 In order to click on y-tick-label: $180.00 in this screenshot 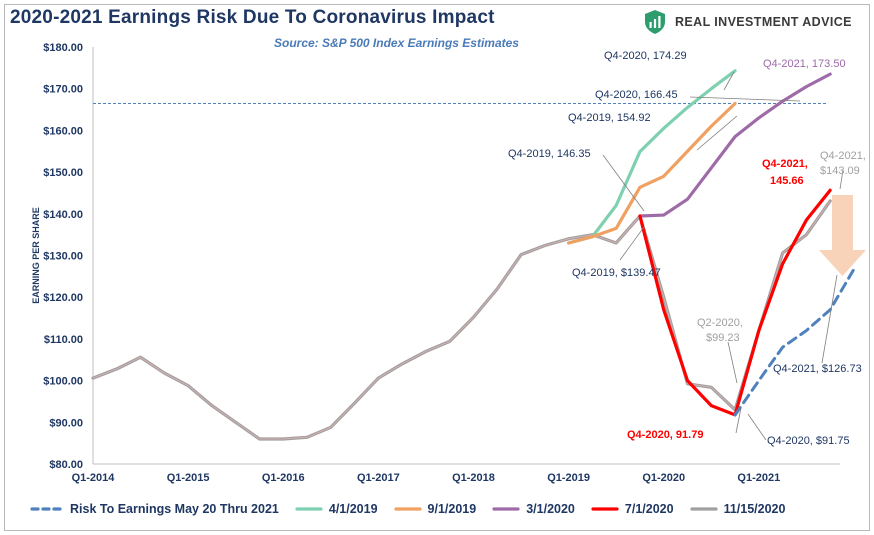, I will do `click(63, 48)`.